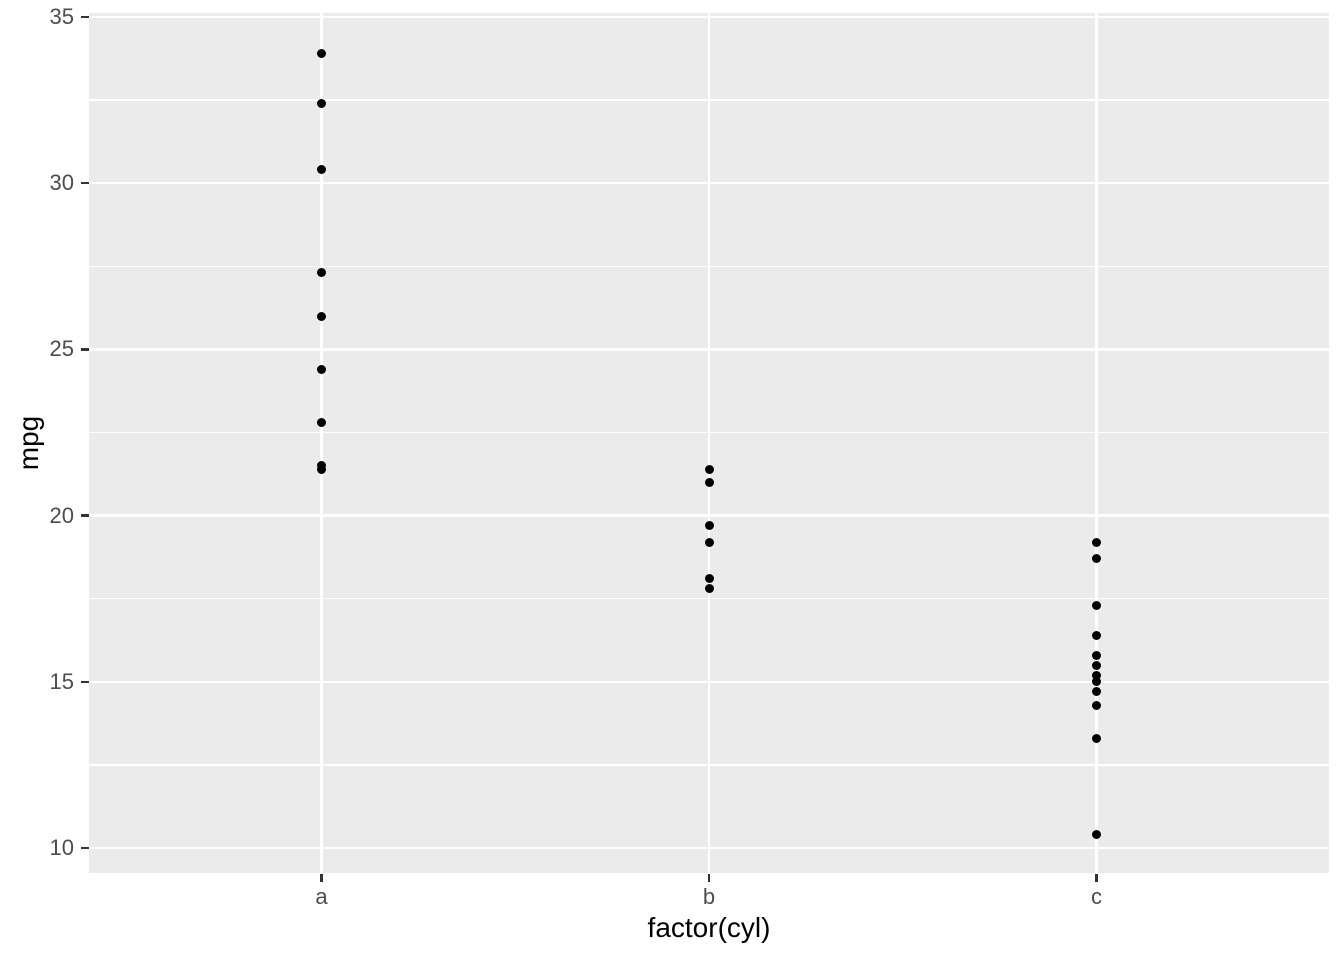 The width and height of the screenshot is (1344, 960). Describe the element at coordinates (61, 183) in the screenshot. I see `y-tick-label: 30` at that location.